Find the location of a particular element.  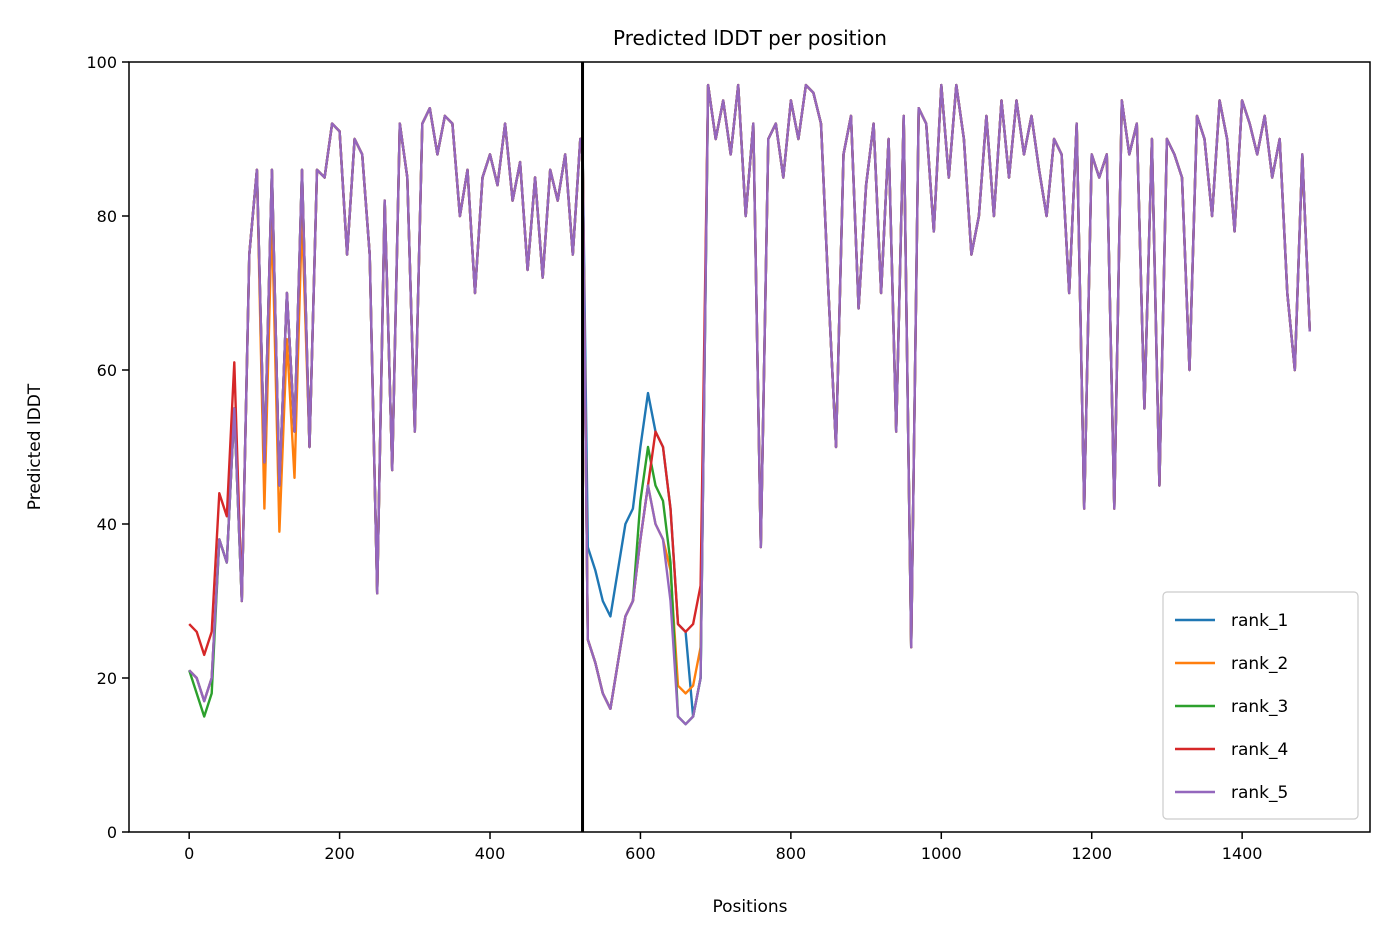

x-axis-label: Positions is located at coordinates (749, 907).